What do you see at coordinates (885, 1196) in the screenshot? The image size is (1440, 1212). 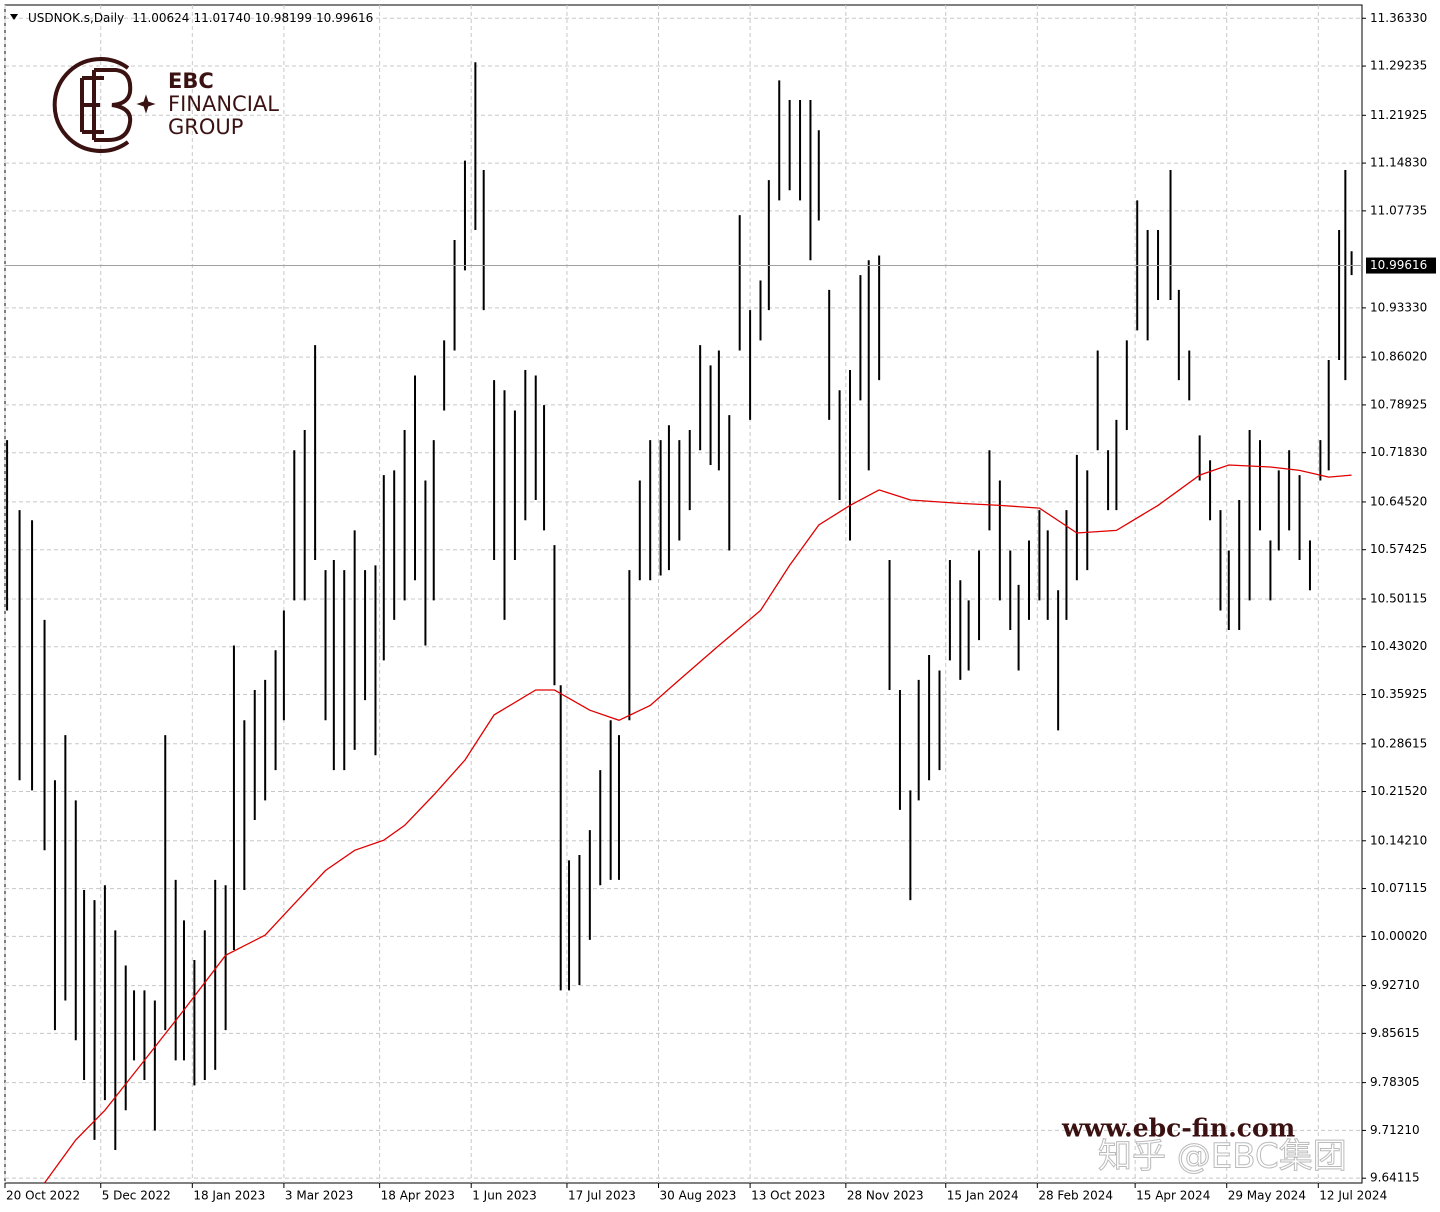 I see `x-tick-label: 28 Nov 2023` at bounding box center [885, 1196].